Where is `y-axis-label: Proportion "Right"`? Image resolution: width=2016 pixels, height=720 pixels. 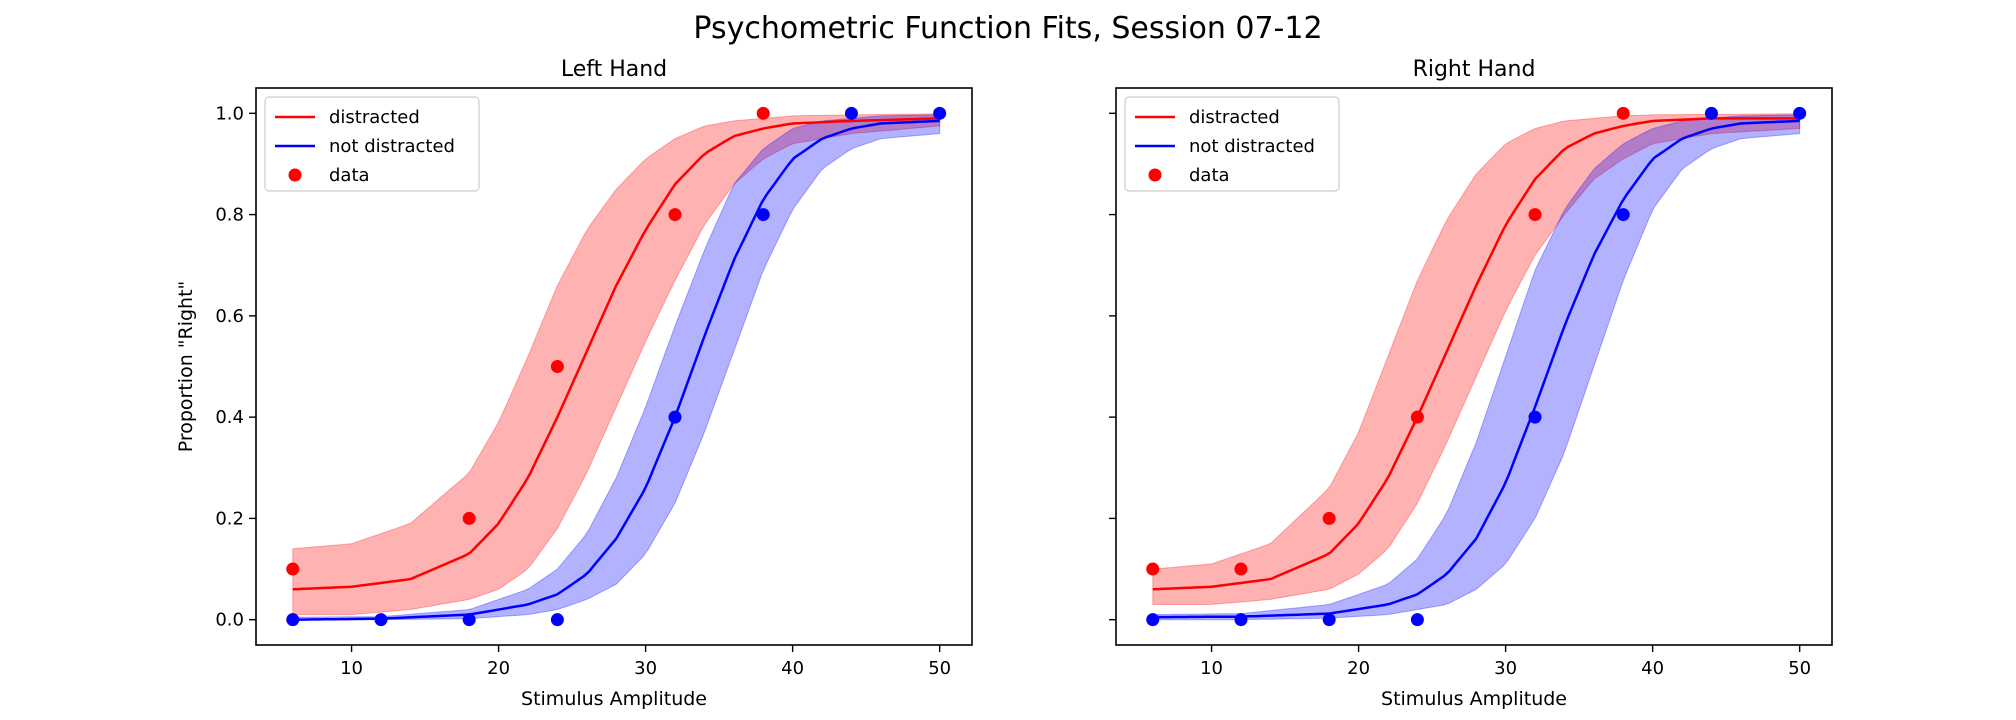
y-axis-label: Proportion "Right" is located at coordinates (186, 367).